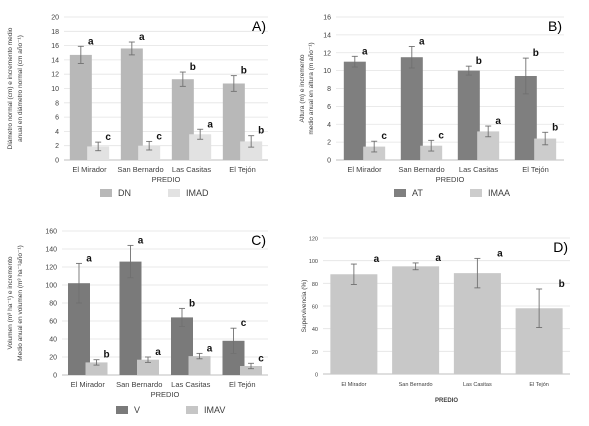 This screenshot has height=426, width=589. Describe the element at coordinates (53, 340) in the screenshot. I see `y-tick-label: 40` at that location.